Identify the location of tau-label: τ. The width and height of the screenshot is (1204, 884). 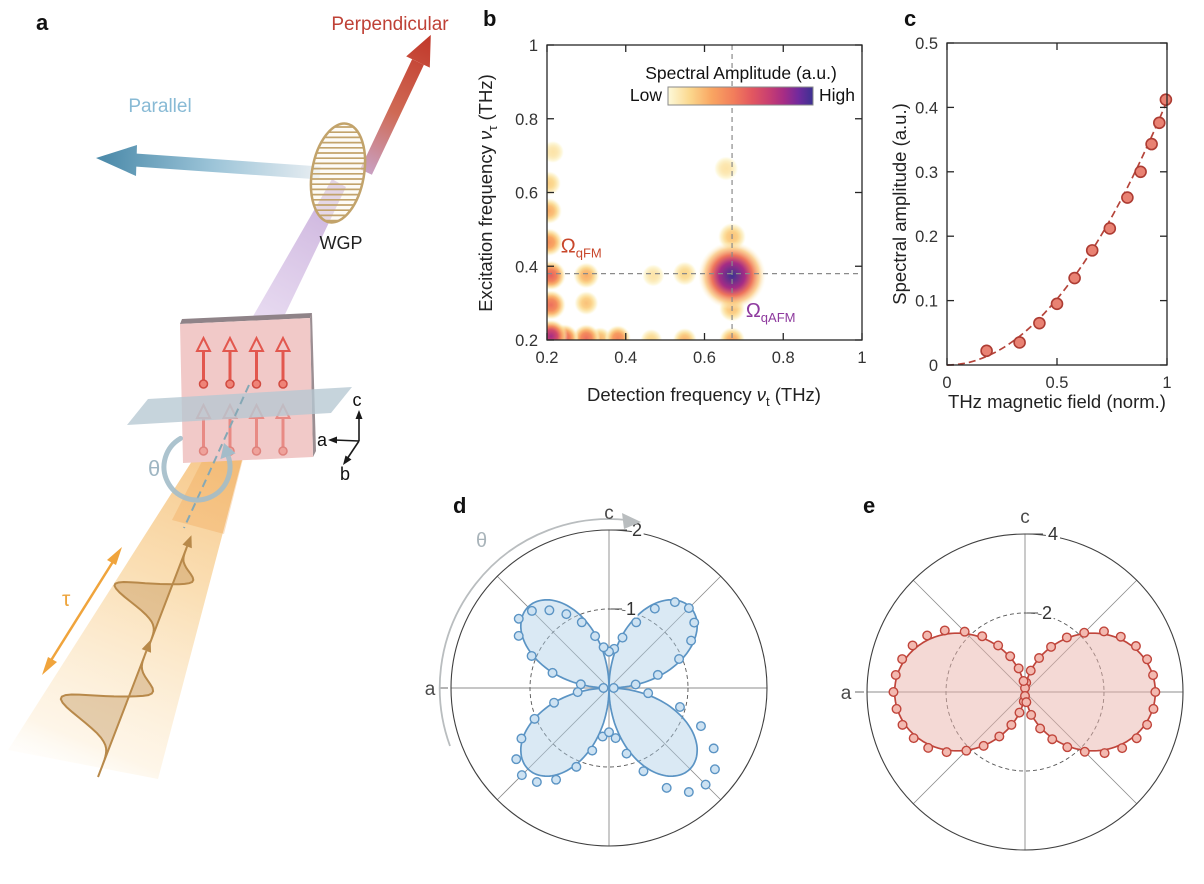
(66, 599).